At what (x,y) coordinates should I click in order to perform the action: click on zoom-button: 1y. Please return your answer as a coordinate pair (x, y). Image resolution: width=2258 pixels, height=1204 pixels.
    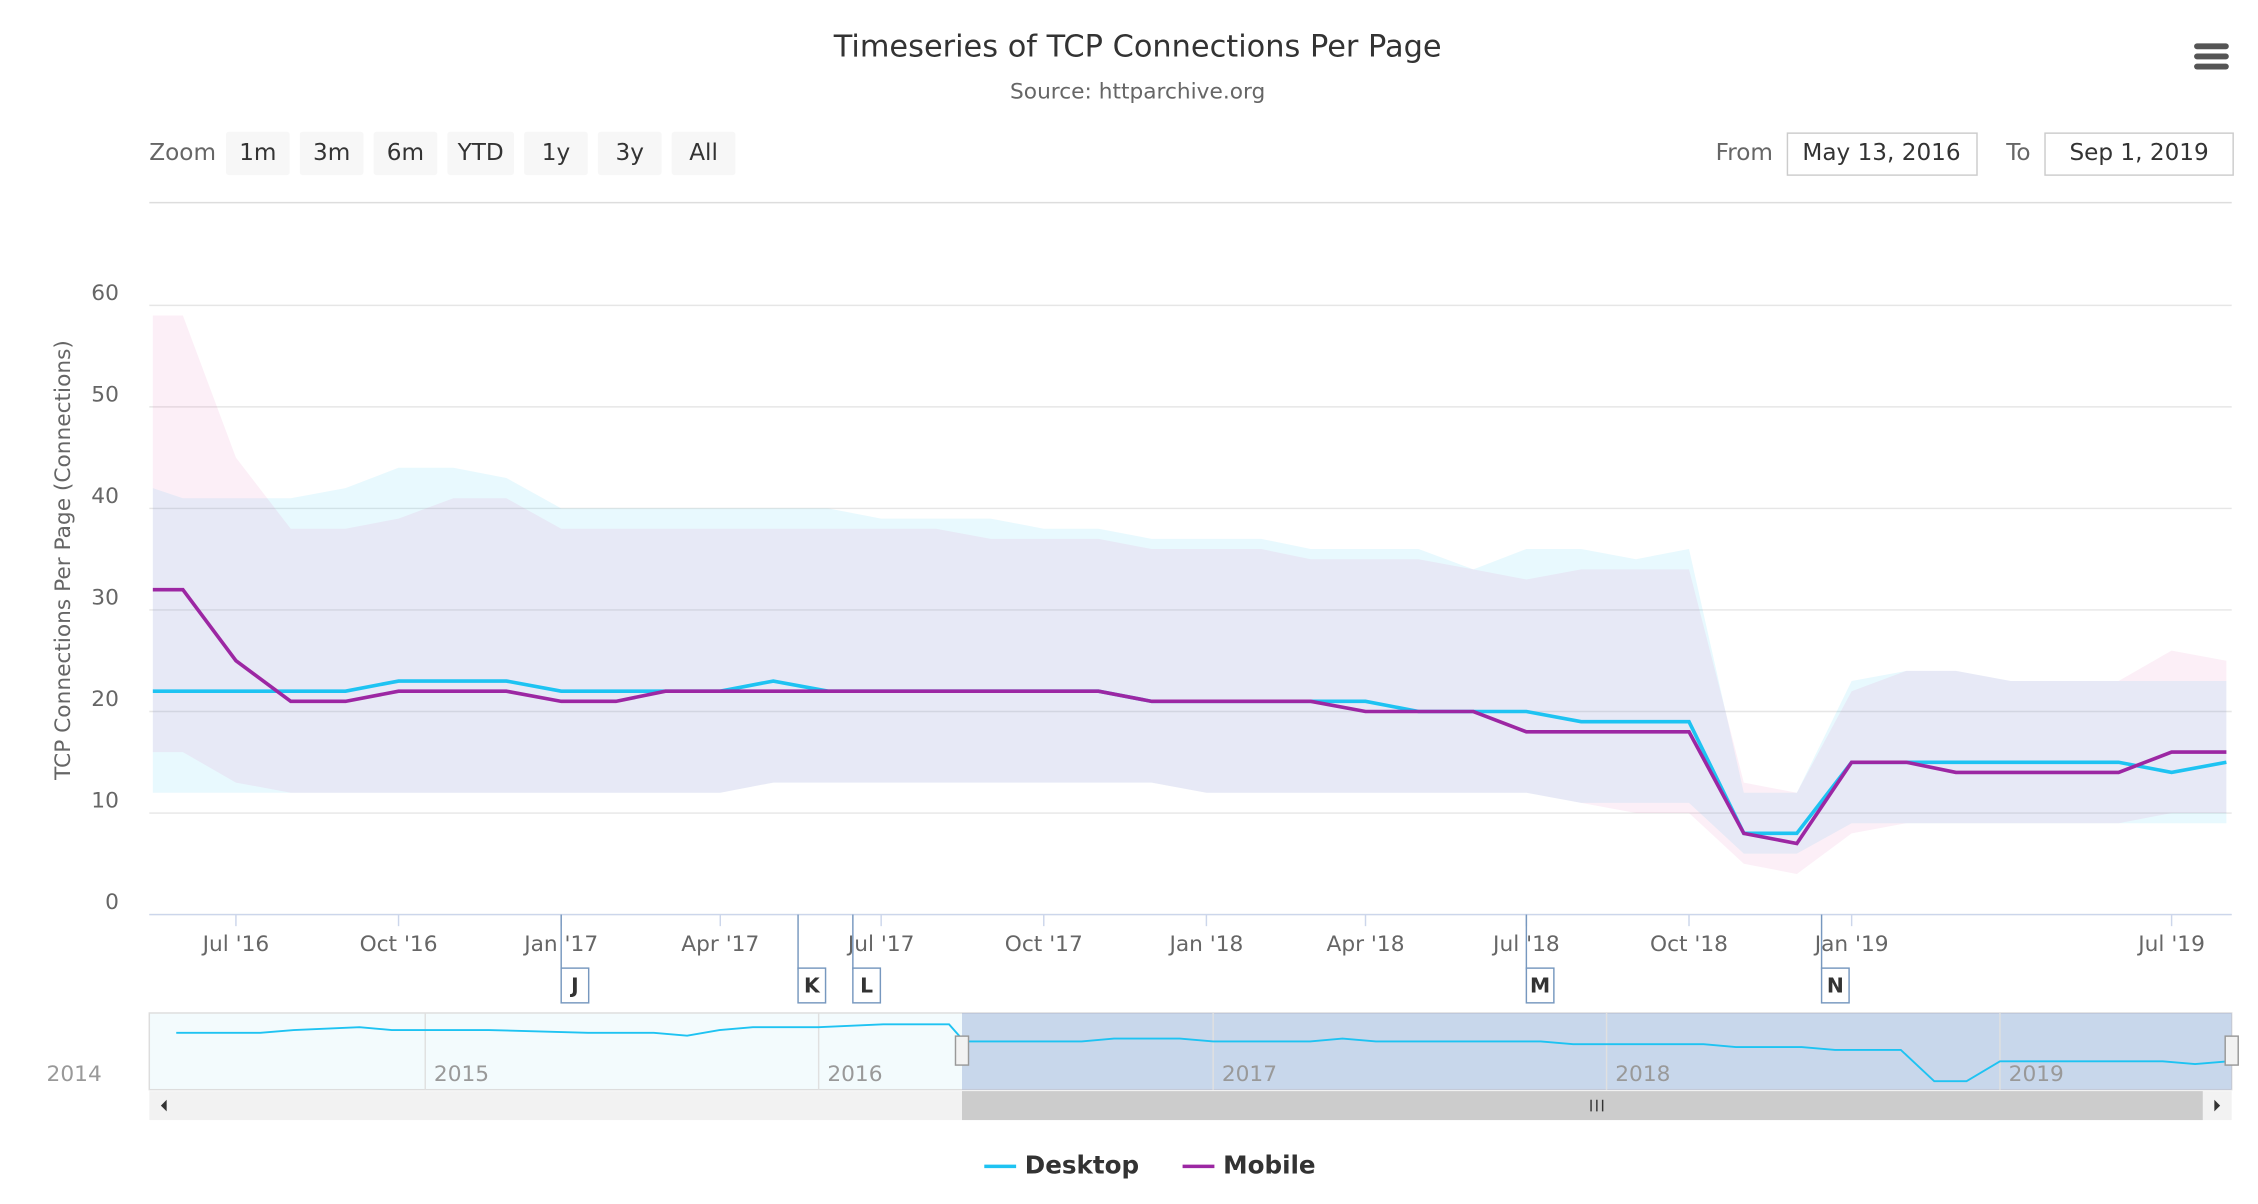
    Looking at the image, I should click on (556, 153).